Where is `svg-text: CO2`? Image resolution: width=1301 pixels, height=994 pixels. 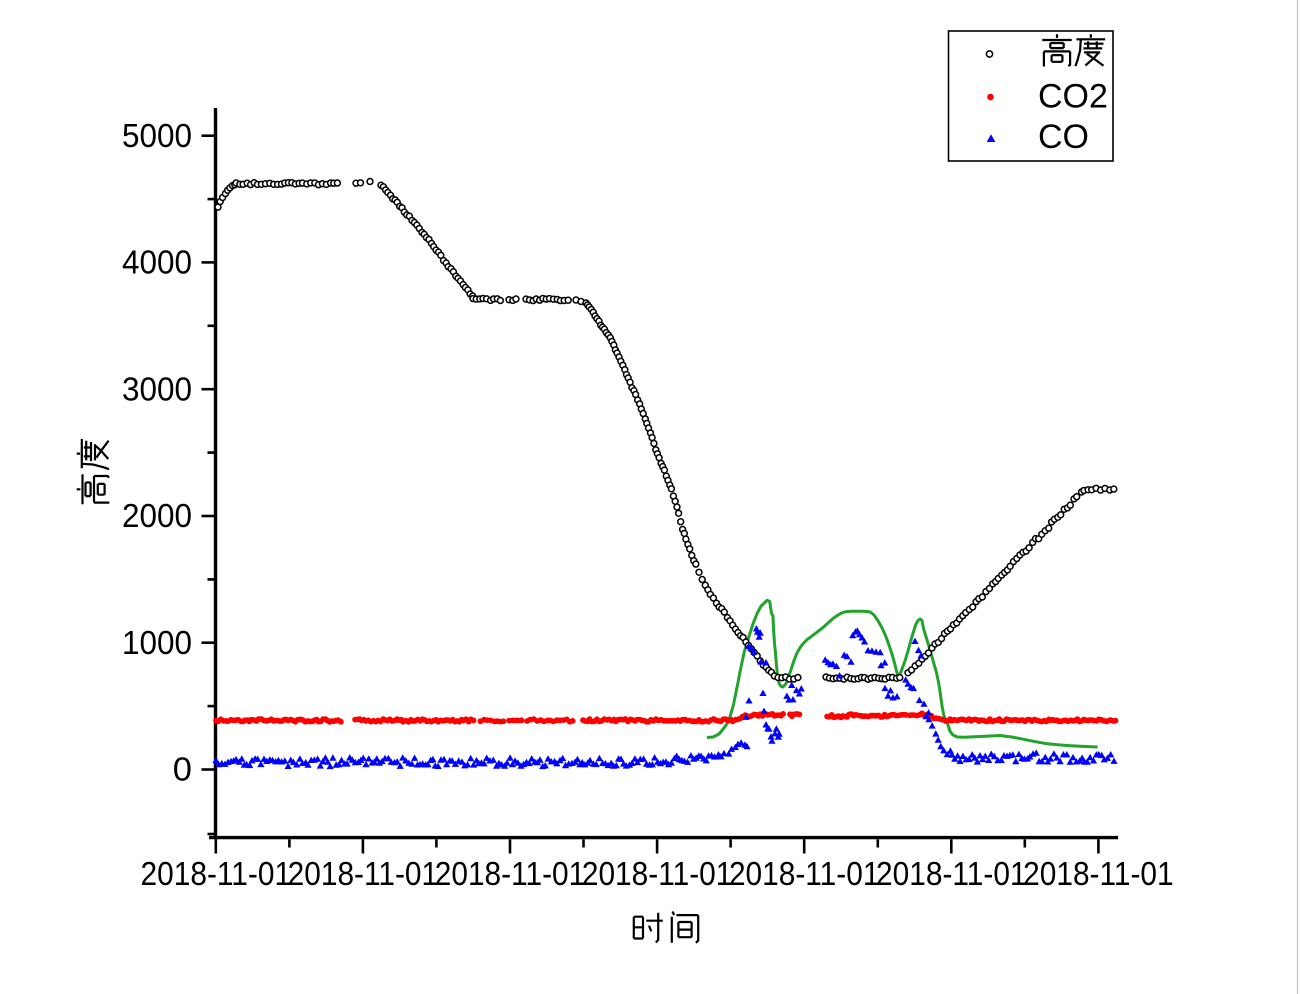 svg-text: CO2 is located at coordinates (1073, 97).